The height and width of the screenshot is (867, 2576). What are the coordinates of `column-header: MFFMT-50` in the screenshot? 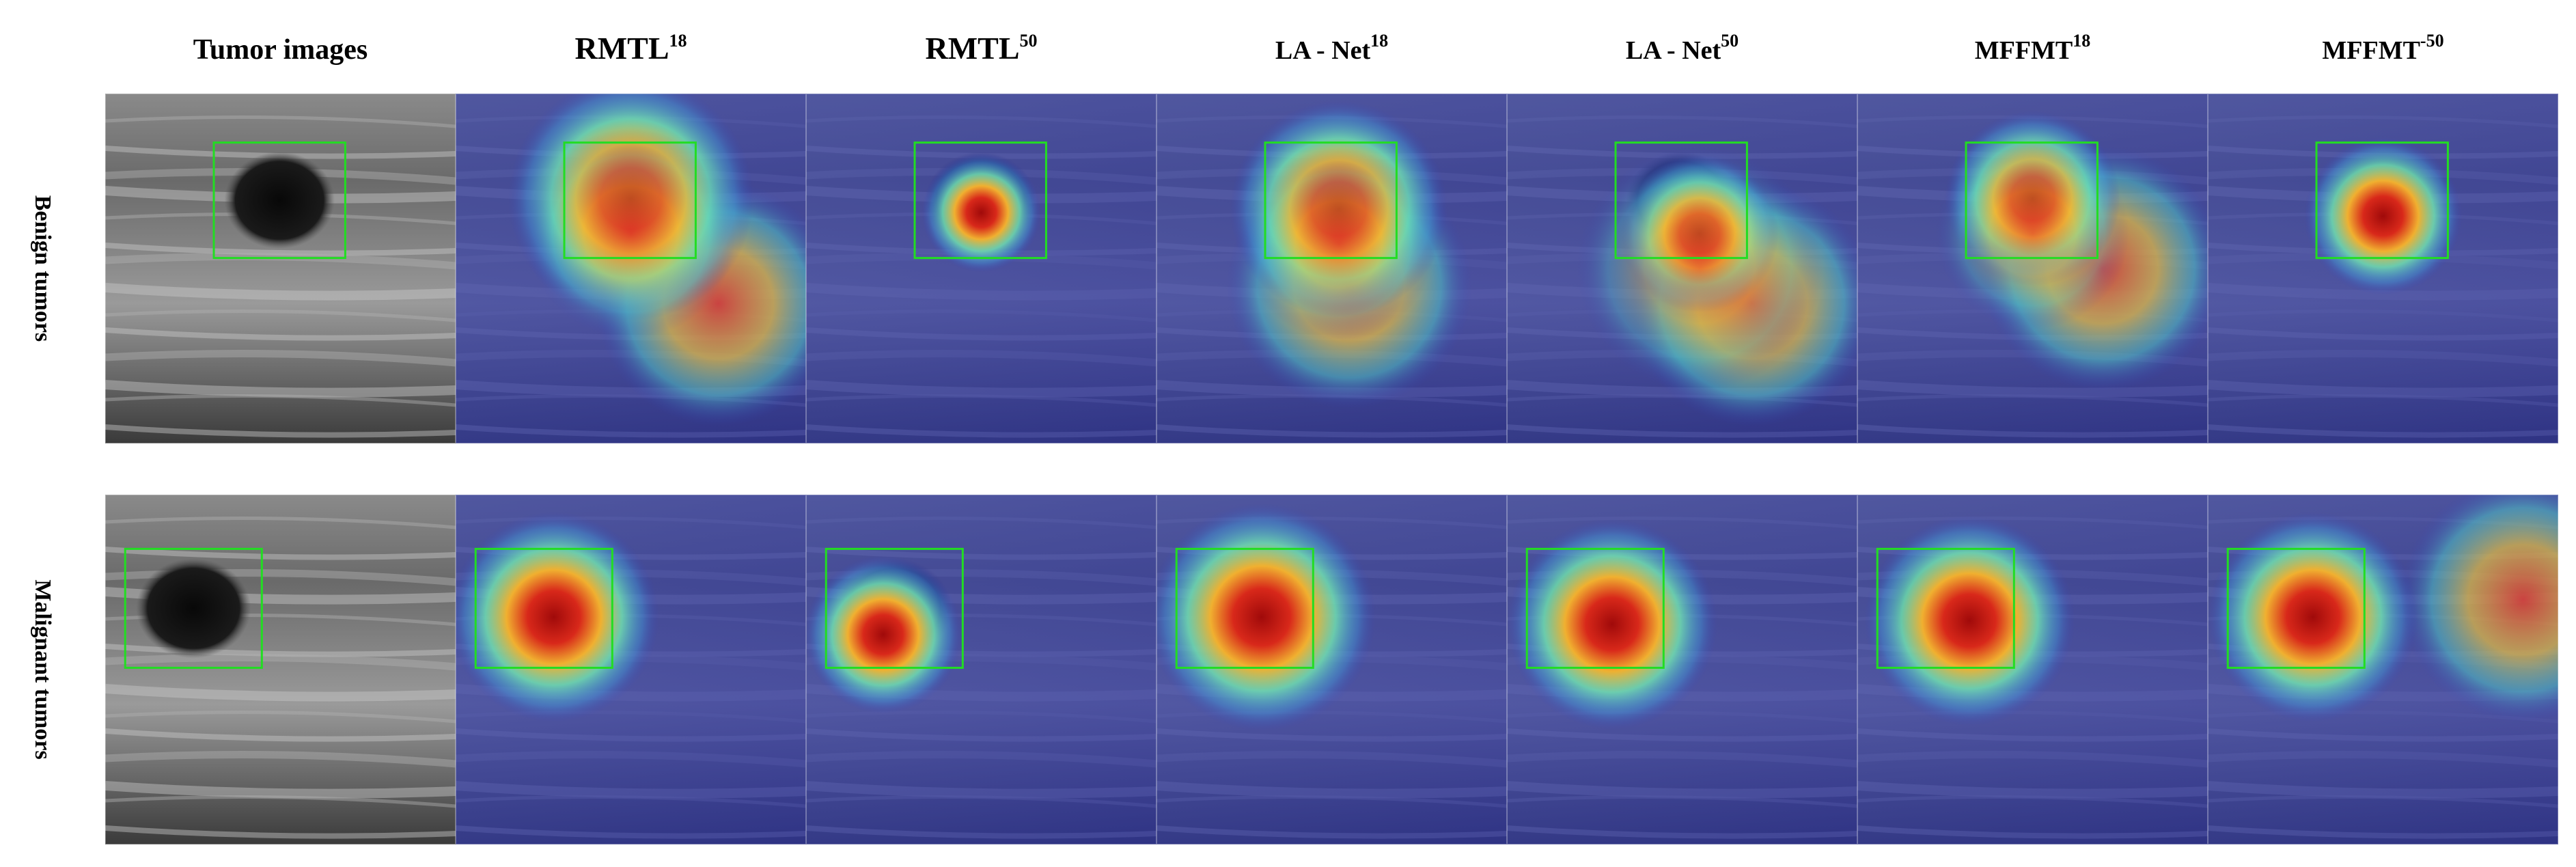 It's located at (2382, 48).